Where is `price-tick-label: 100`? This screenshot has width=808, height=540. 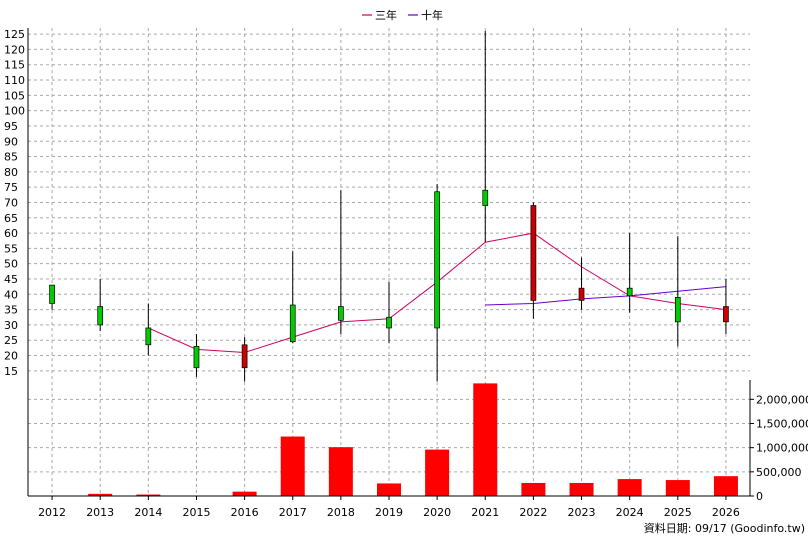
price-tick-label: 100 is located at coordinates (14, 111).